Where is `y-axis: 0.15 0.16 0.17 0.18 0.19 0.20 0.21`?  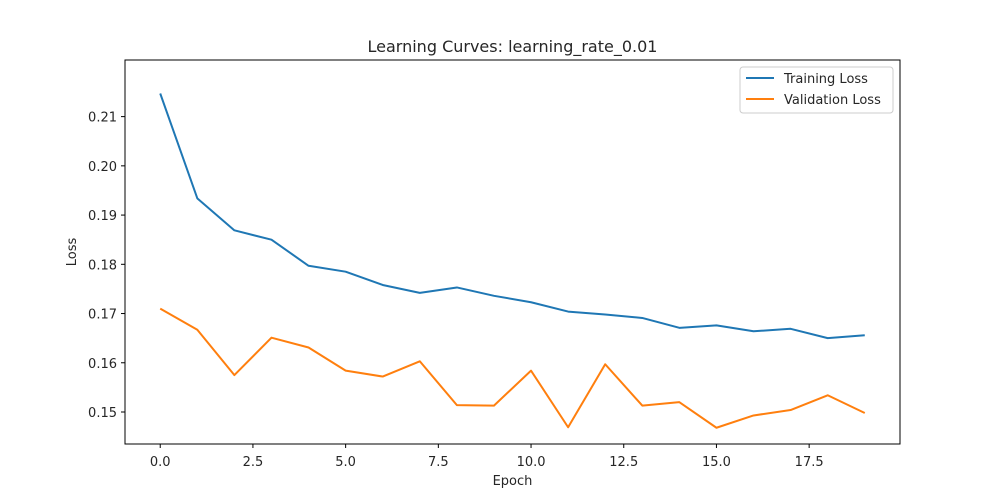
y-axis: 0.15 0.16 0.17 0.18 0.19 0.20 0.21 is located at coordinates (106, 266).